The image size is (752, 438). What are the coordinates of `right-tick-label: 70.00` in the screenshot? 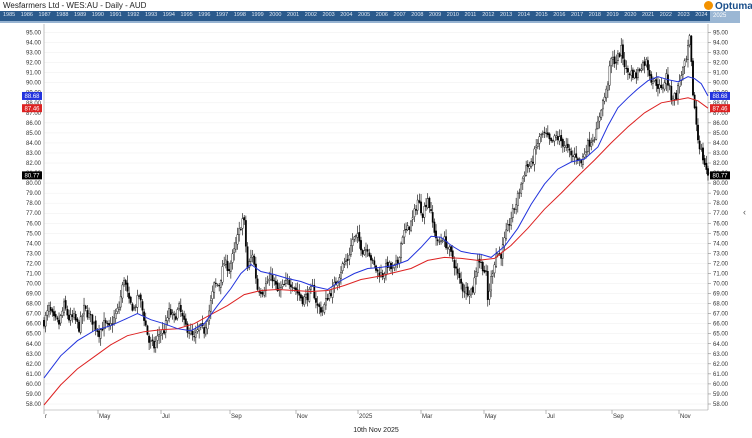 It's located at (721, 285).